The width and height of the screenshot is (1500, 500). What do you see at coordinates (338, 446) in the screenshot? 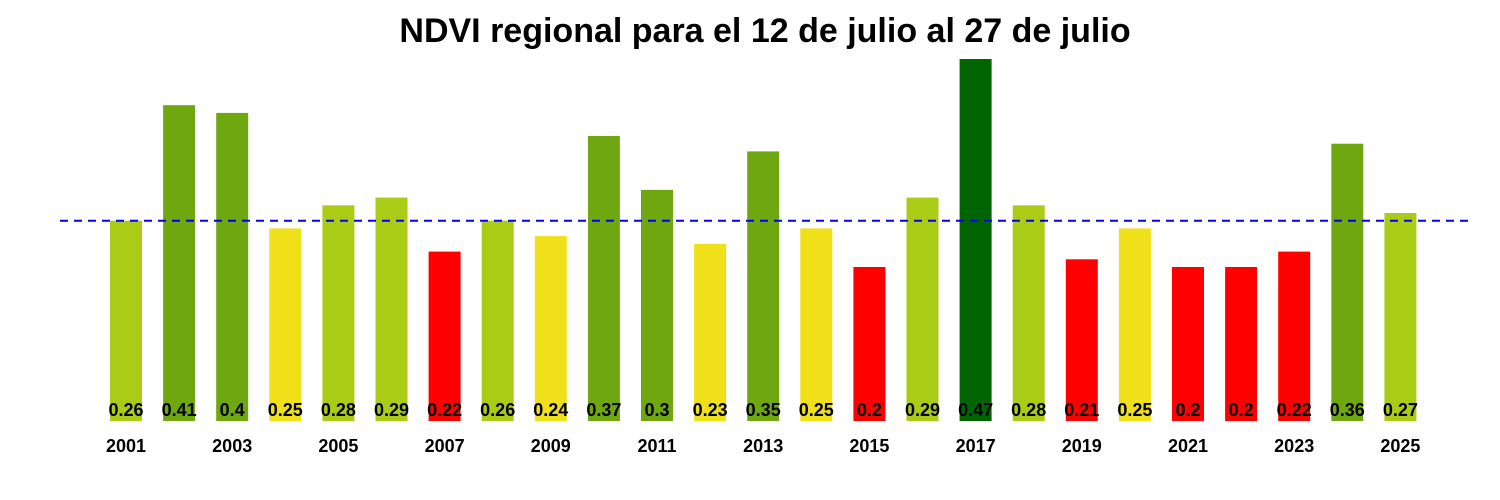
I see `x-tick-label-2005: 2005` at bounding box center [338, 446].